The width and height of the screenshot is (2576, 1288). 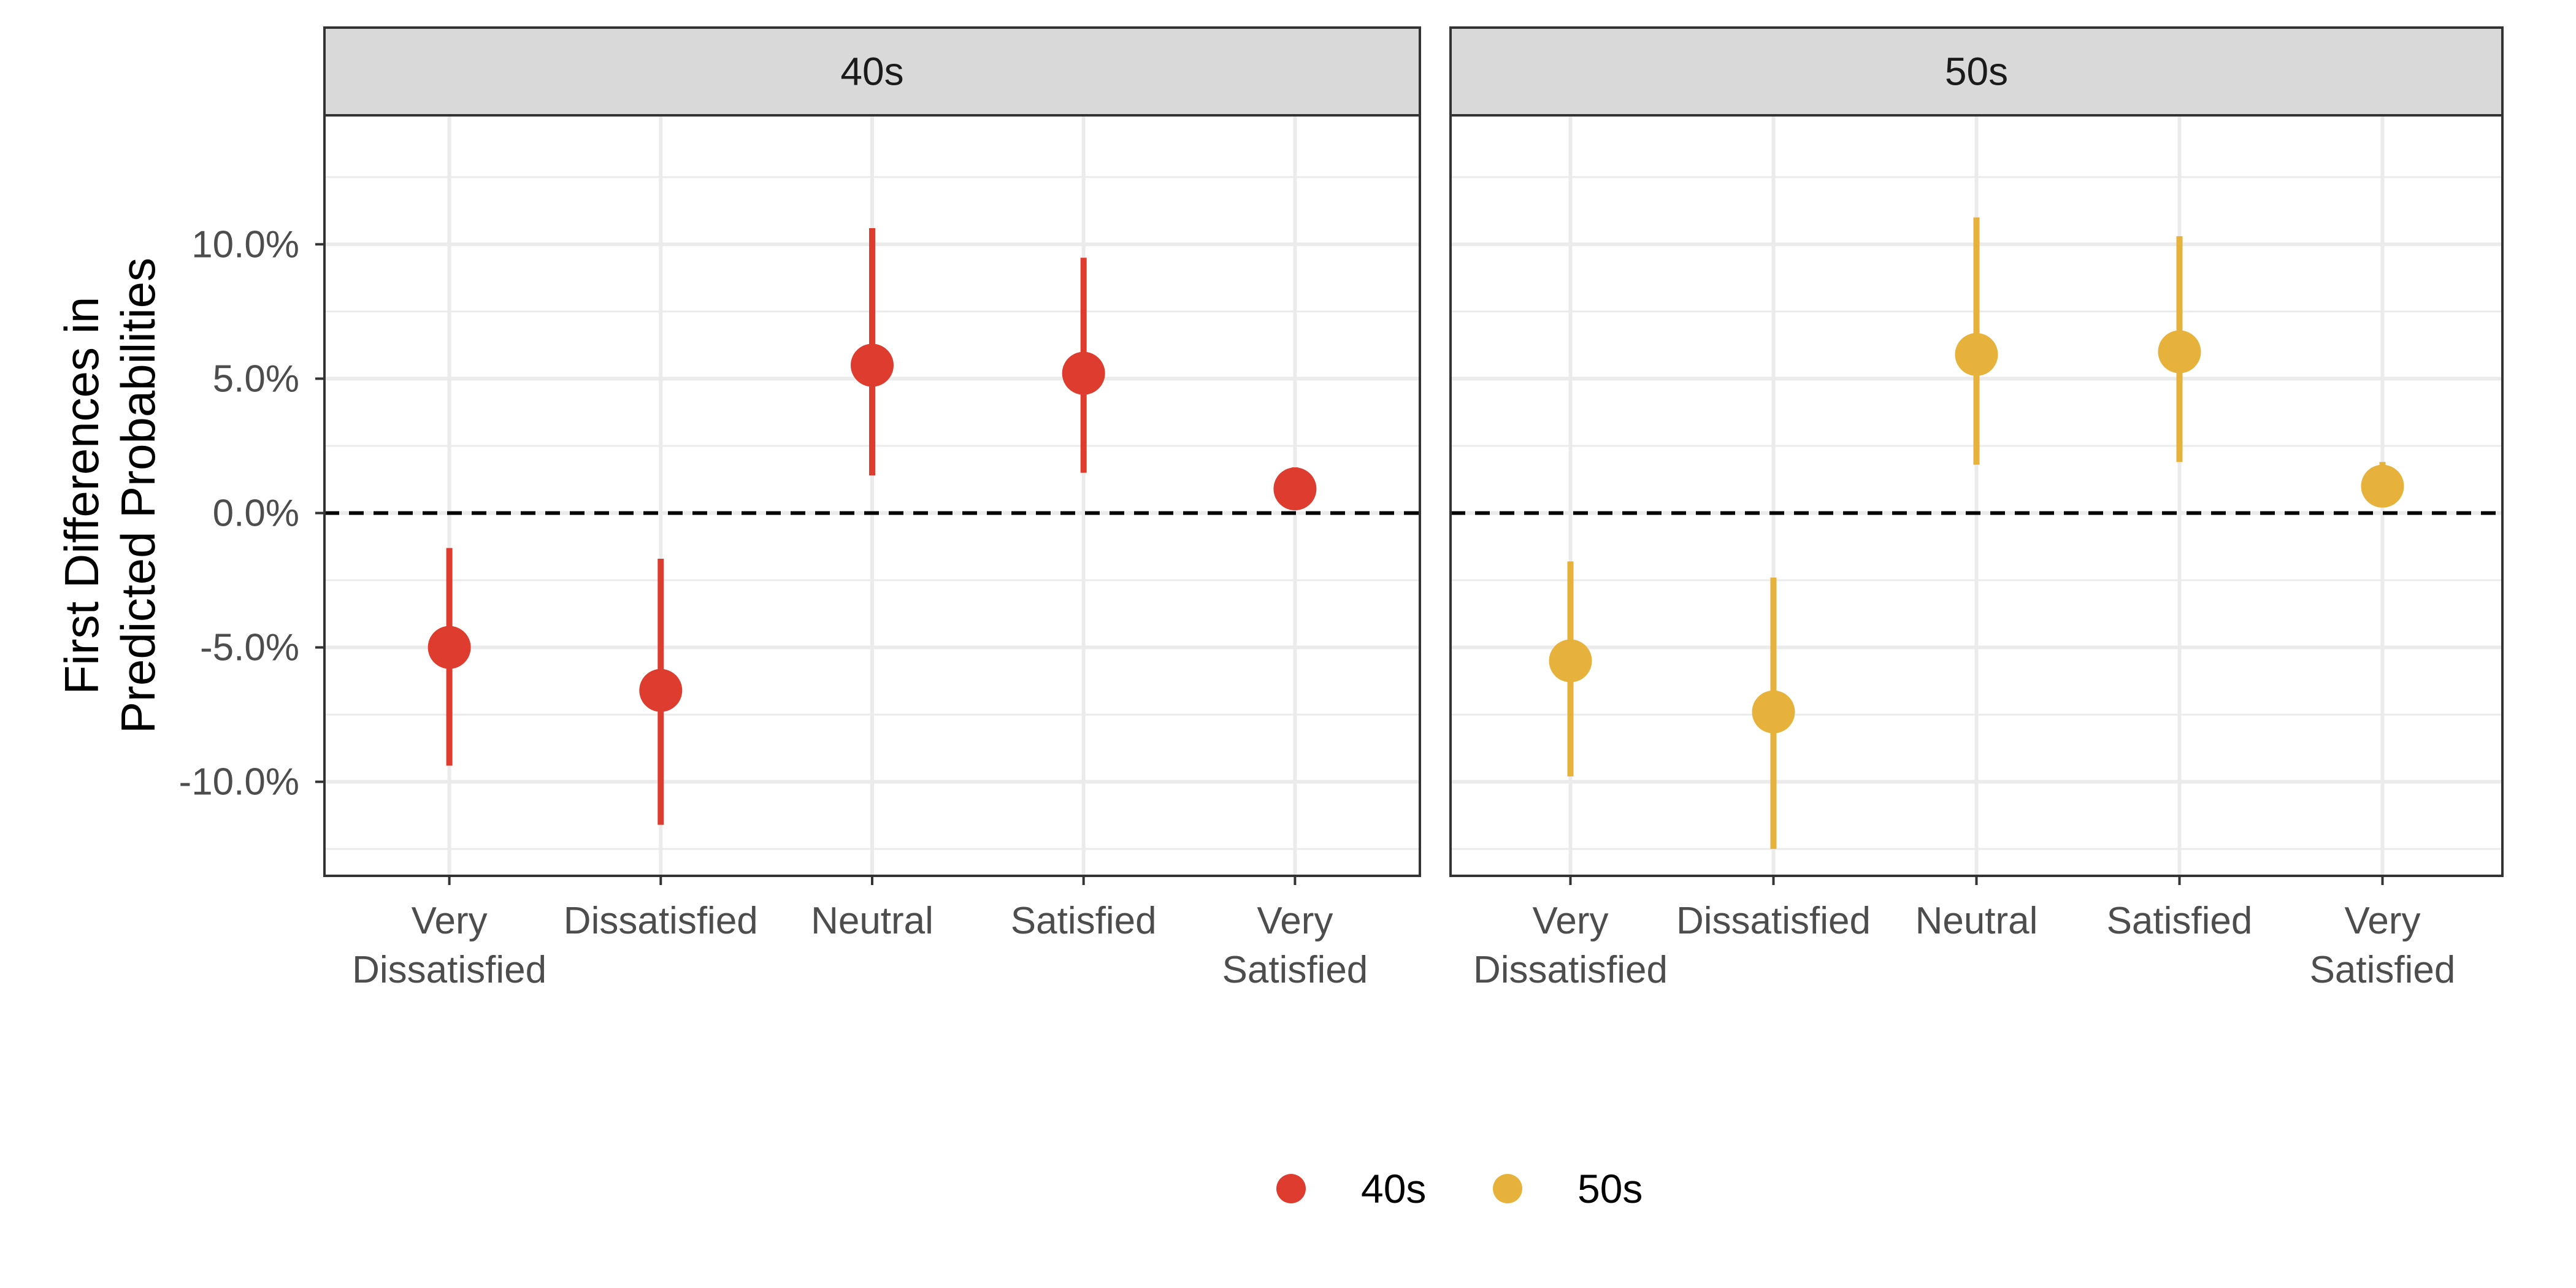 What do you see at coordinates (1610, 1188) in the screenshot?
I see `legend-label: 50s` at bounding box center [1610, 1188].